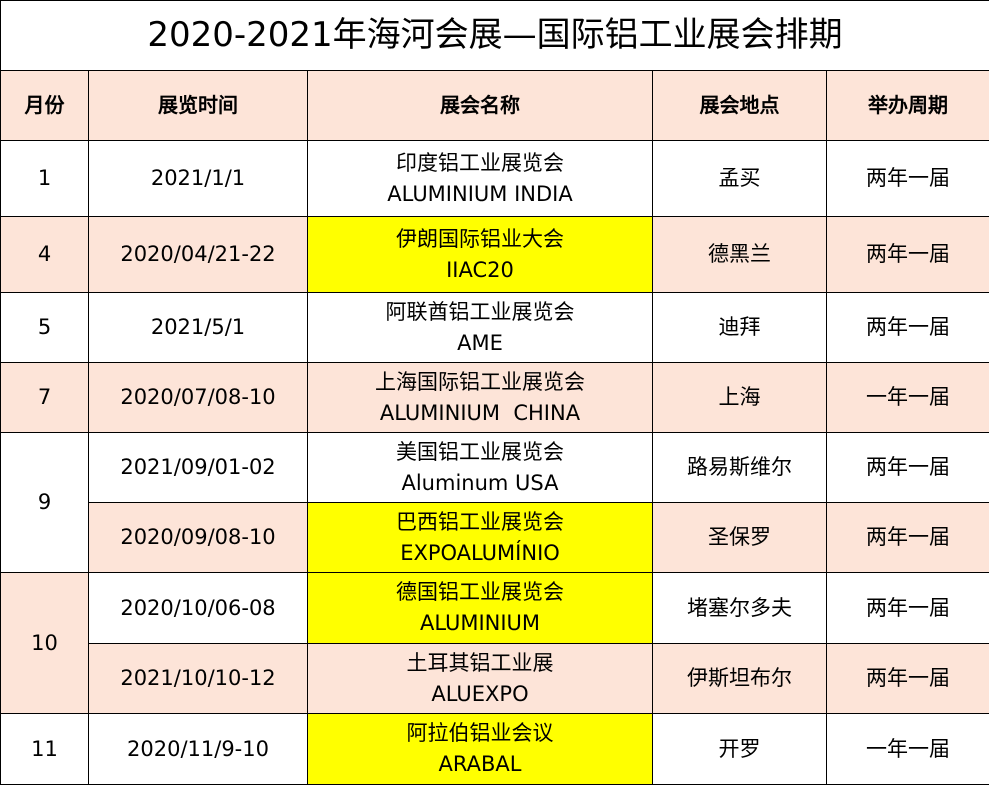  What do you see at coordinates (495, 36) in the screenshot?
I see `table-title: 2020-2021年海河会展—国际铝工业展会排期` at bounding box center [495, 36].